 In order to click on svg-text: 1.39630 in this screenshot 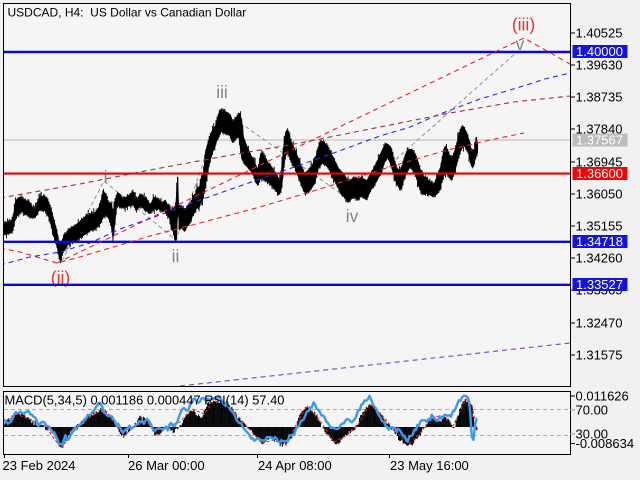, I will do `click(599, 65)`.